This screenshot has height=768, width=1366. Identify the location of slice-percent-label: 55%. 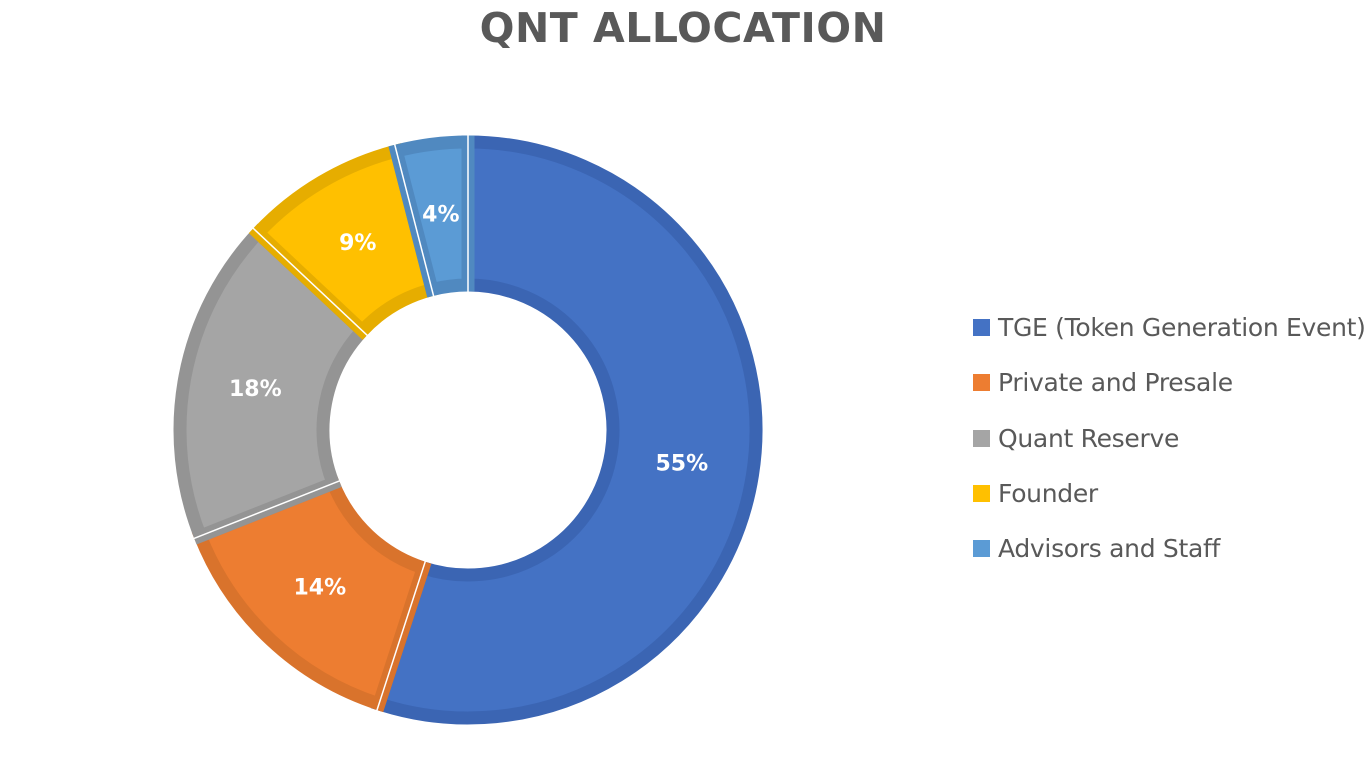
(681, 463).